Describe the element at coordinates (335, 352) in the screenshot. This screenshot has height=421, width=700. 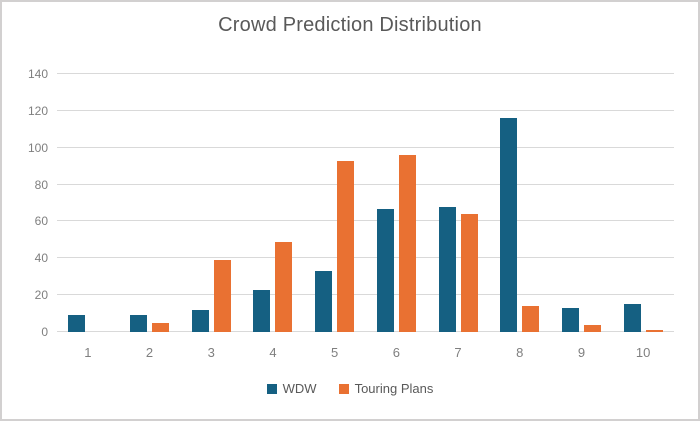
I see `x-tick-label-5: 5` at that location.